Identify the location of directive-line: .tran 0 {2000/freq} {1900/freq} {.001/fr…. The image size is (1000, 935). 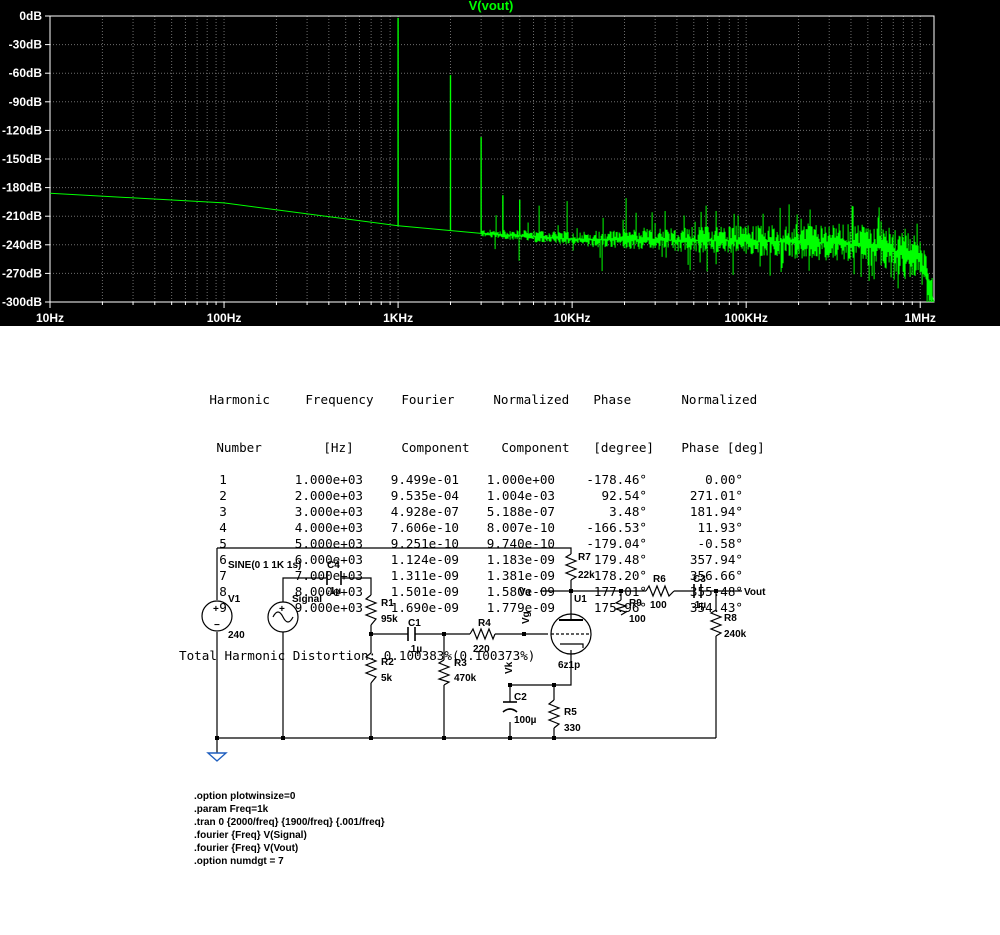
(289, 822).